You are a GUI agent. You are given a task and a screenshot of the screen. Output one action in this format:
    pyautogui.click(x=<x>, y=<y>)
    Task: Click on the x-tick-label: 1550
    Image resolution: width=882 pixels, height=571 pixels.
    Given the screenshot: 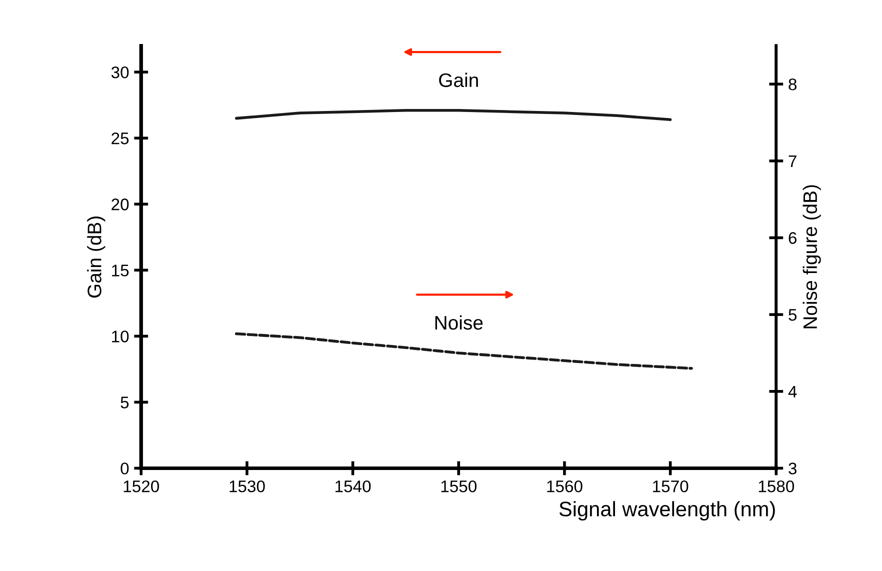 What is the action you would take?
    pyautogui.click(x=459, y=486)
    